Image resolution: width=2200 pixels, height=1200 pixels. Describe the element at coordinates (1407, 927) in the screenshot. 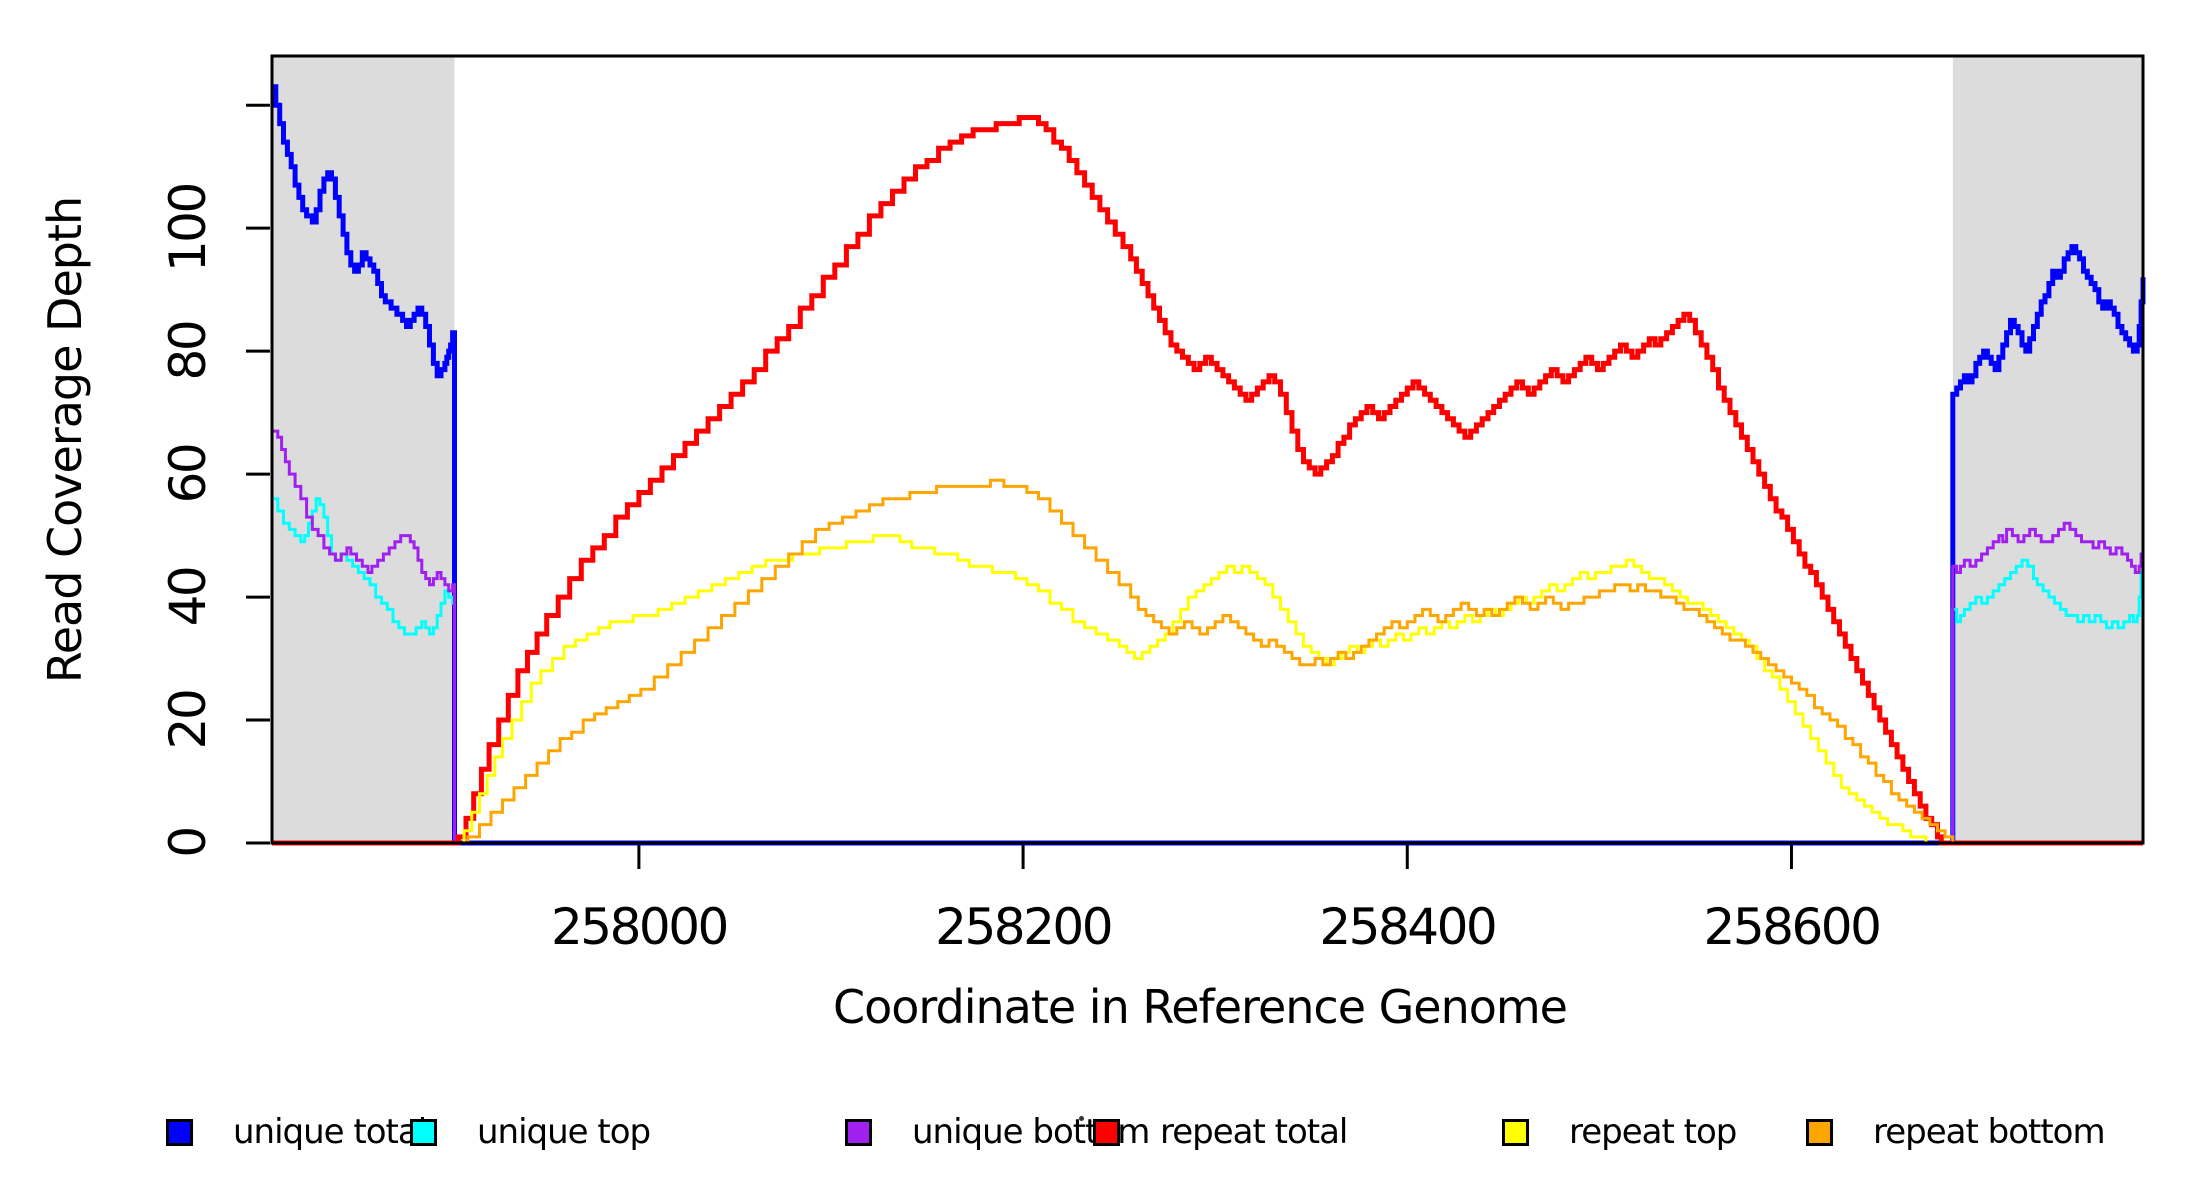

I see `x-tick-label: 258400` at that location.